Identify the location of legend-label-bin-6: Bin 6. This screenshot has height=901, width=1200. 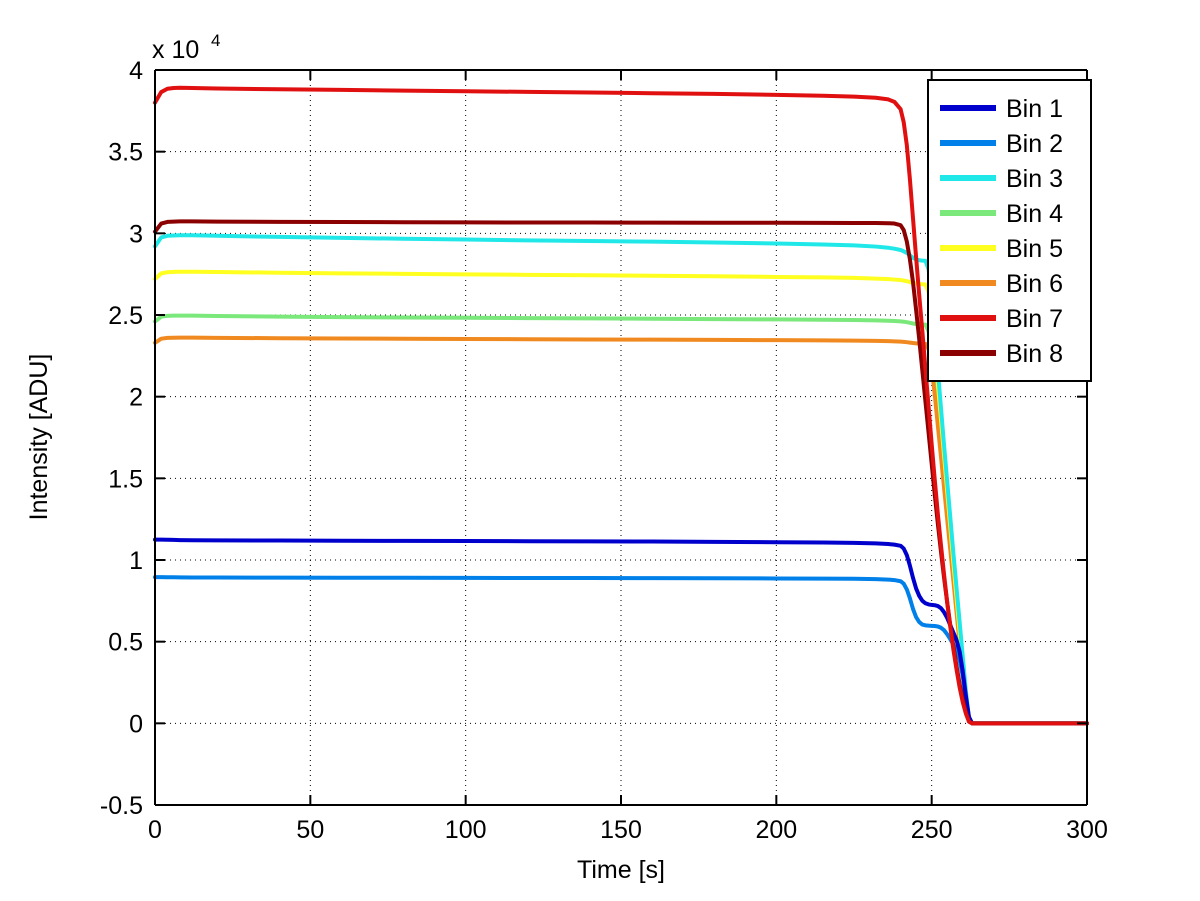
(1034, 284).